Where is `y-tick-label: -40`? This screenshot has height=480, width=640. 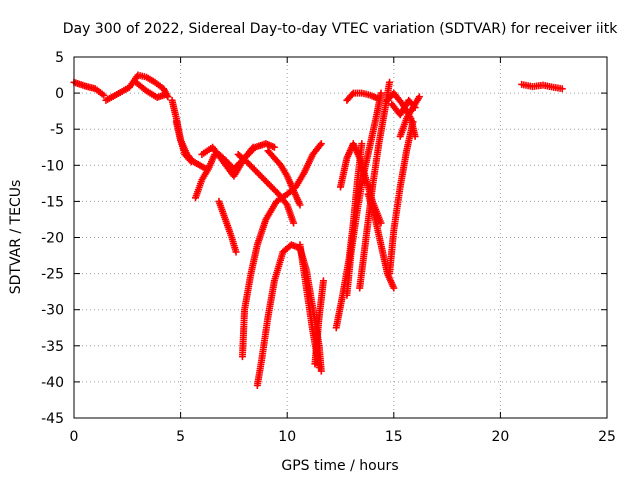
y-tick-label: -40 is located at coordinates (52, 383).